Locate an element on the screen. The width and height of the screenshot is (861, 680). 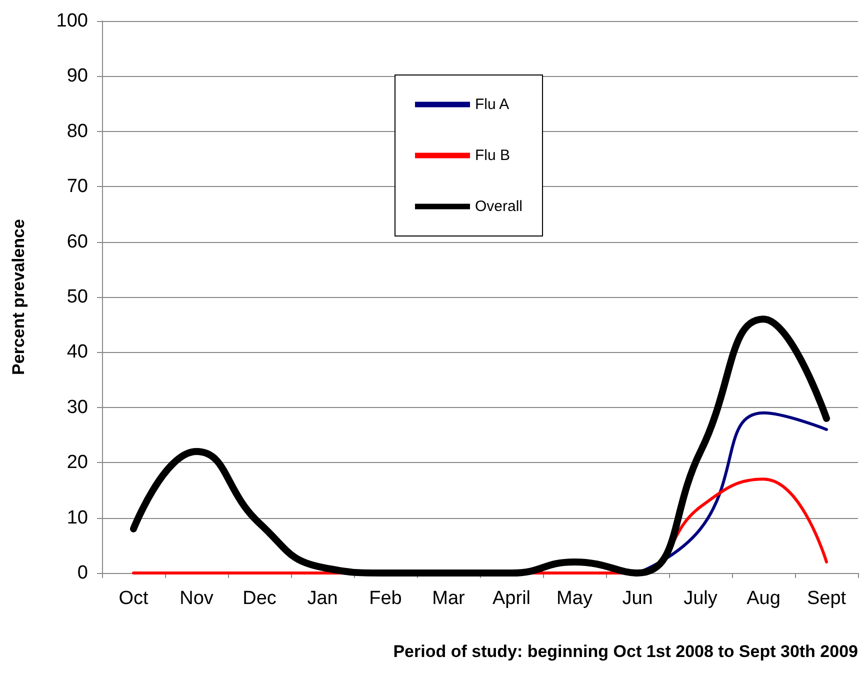
x-tick-label: April is located at coordinates (511, 598).